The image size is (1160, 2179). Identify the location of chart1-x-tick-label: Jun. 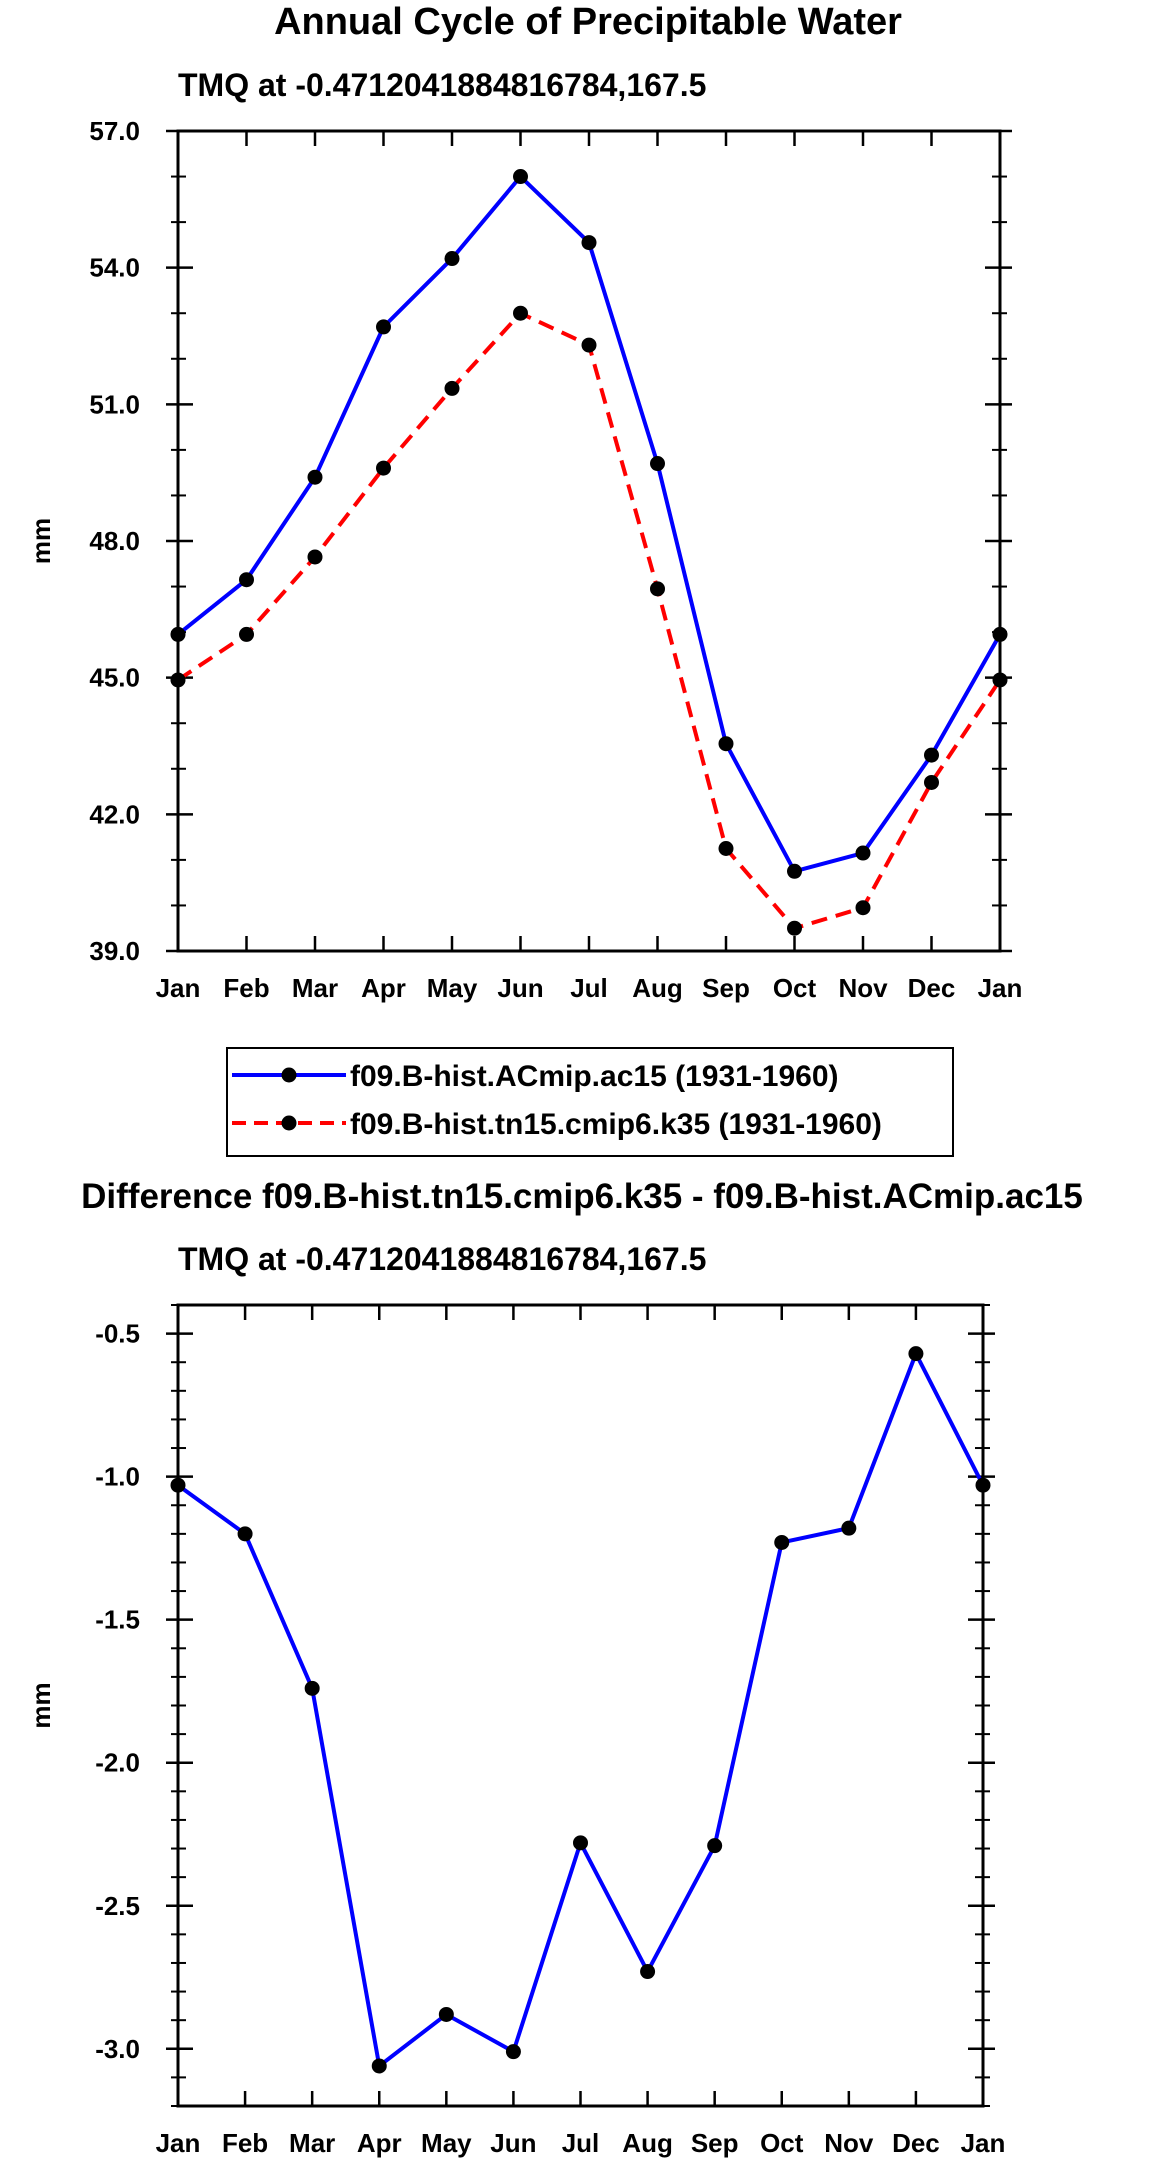
(520, 988).